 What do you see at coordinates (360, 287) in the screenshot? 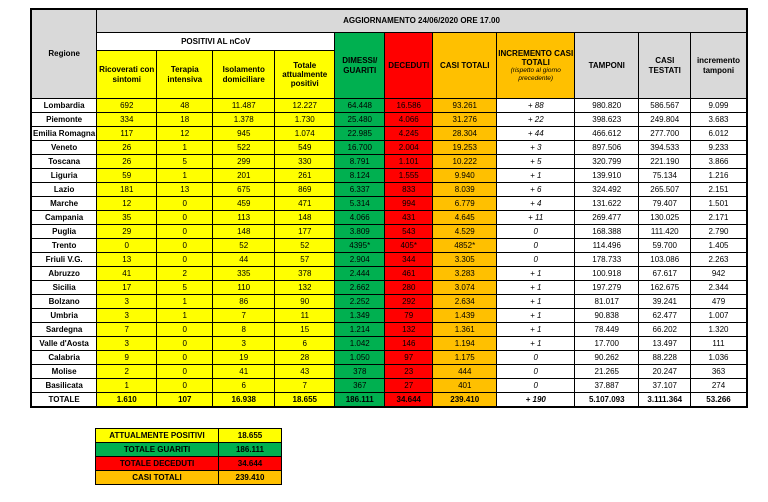
I see `guariti-cell: 2.662` at bounding box center [360, 287].